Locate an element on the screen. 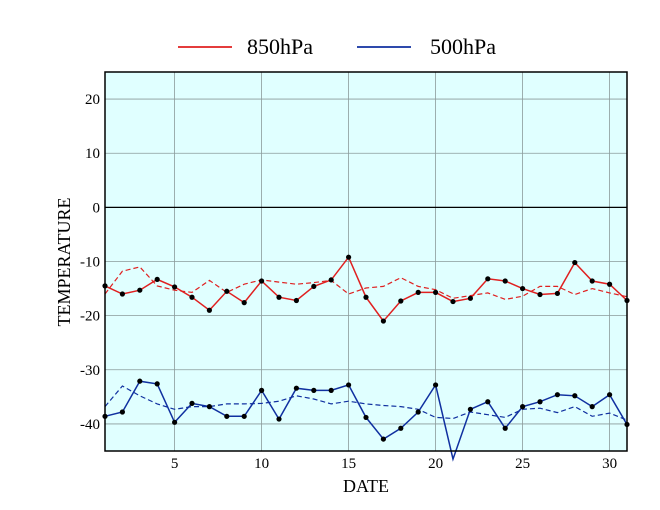 This screenshot has width=660, height=510. x-axis-label: DATE is located at coordinates (366, 486).